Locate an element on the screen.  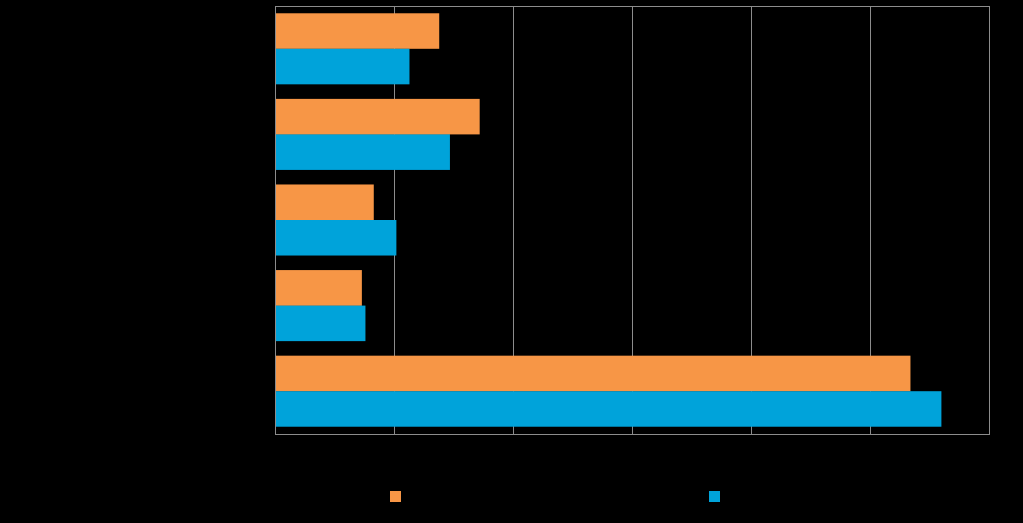
bar-series2-cat1 is located at coordinates (342, 66).